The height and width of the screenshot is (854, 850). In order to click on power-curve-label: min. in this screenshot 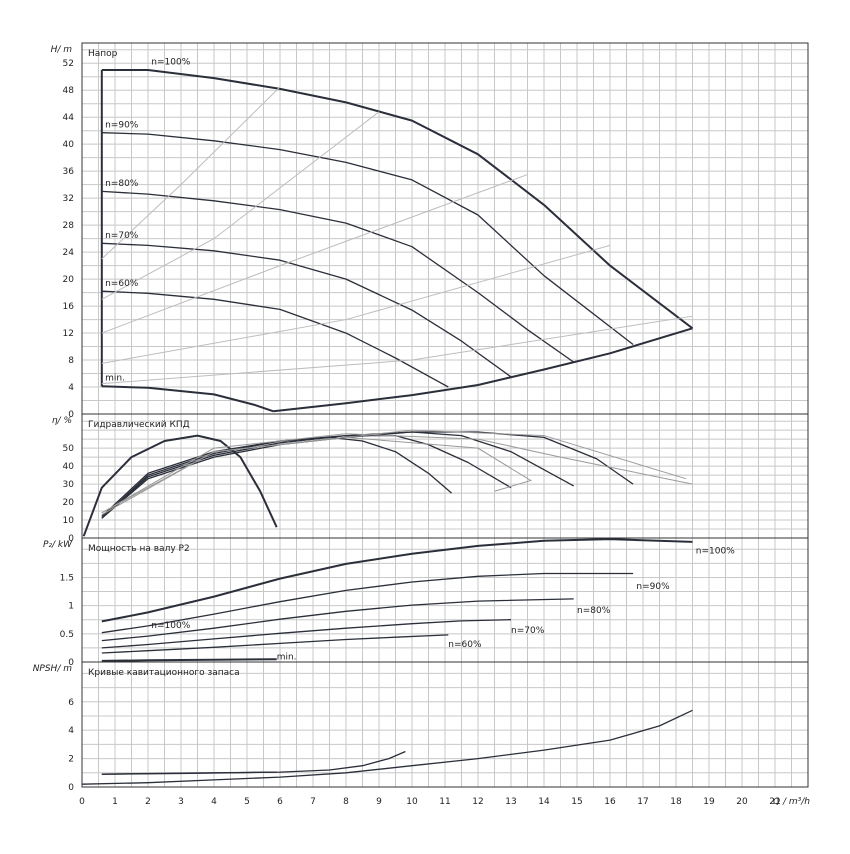, I will do `click(287, 657)`.